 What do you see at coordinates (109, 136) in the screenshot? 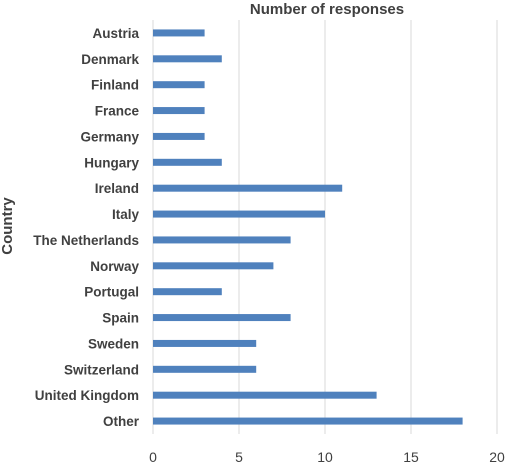
I see `category-label: Germany` at bounding box center [109, 136].